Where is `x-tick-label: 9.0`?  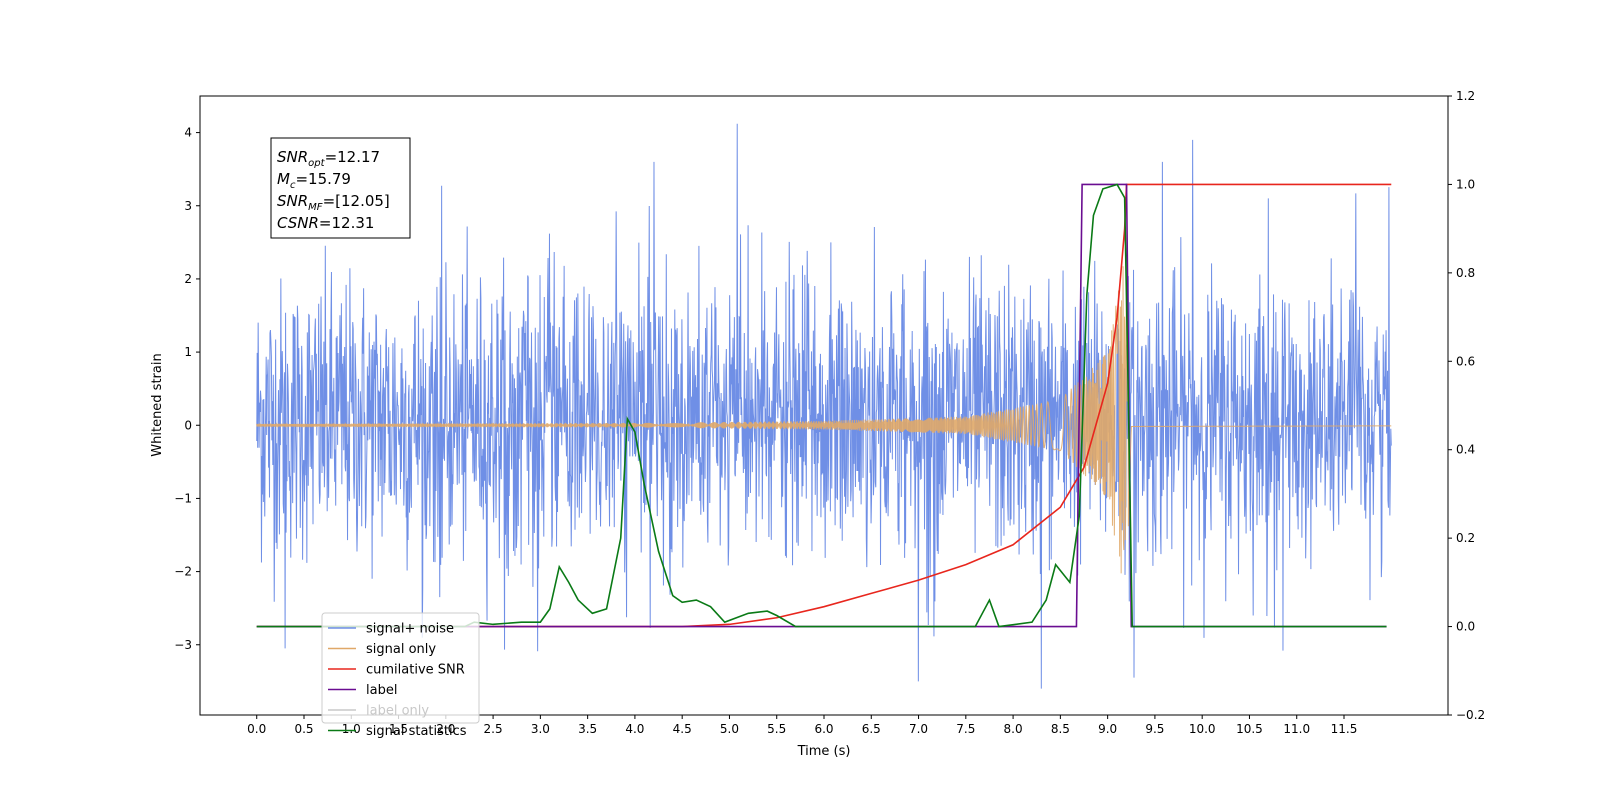
x-tick-label: 9.0 is located at coordinates (1107, 729).